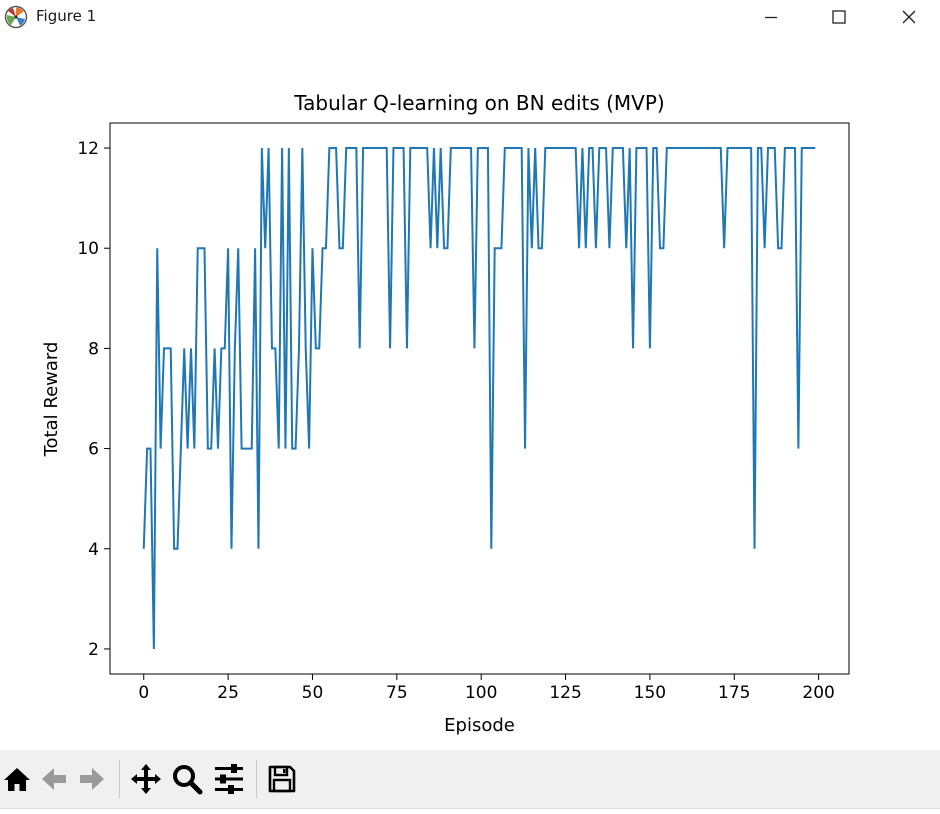 The width and height of the screenshot is (940, 814). I want to click on minimize-icon, so click(771, 17).